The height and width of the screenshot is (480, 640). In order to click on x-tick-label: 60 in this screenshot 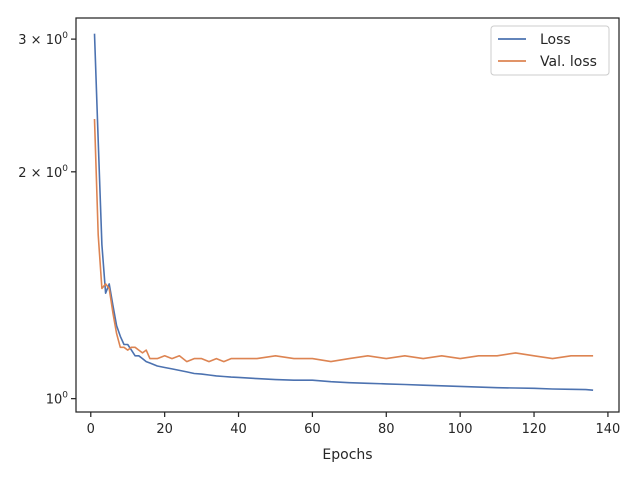, I will do `click(312, 429)`.